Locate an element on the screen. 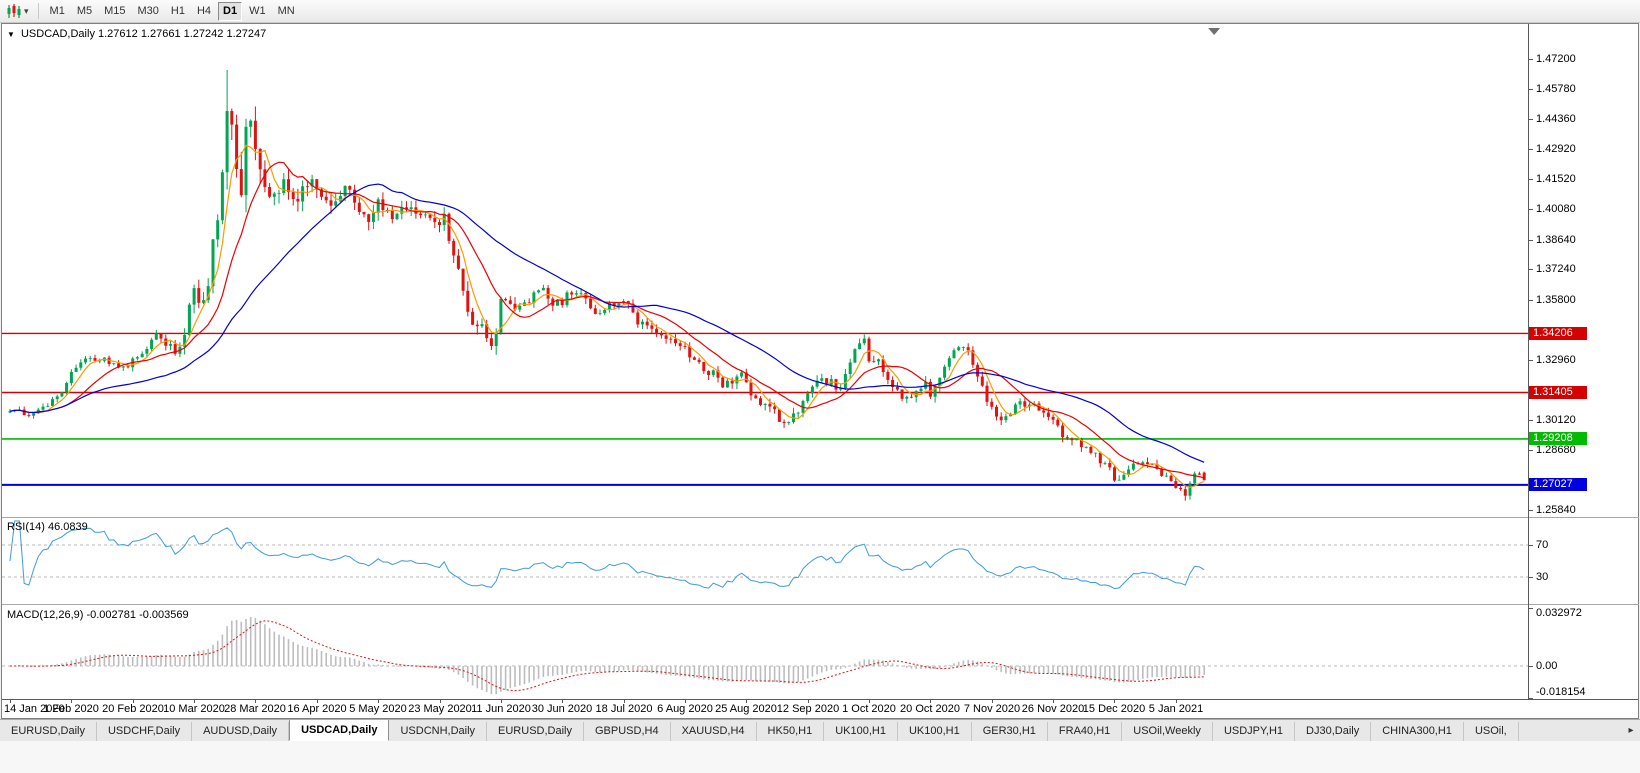 This screenshot has width=1640, height=773. date-label: 15 Dec 2020 is located at coordinates (1114, 709).